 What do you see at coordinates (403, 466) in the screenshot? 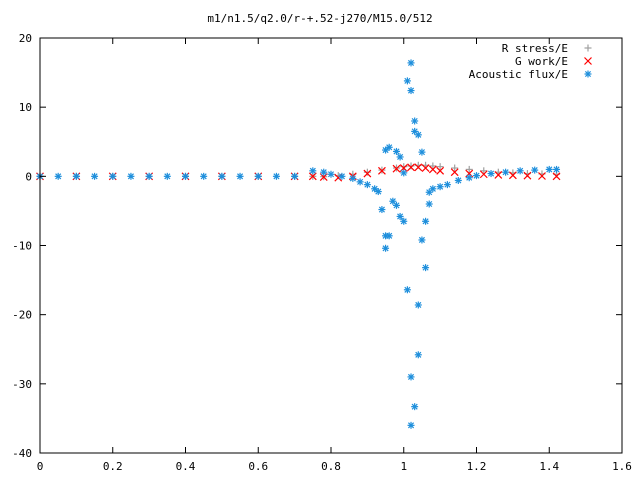
I see `x-tick-label: 1` at bounding box center [403, 466].